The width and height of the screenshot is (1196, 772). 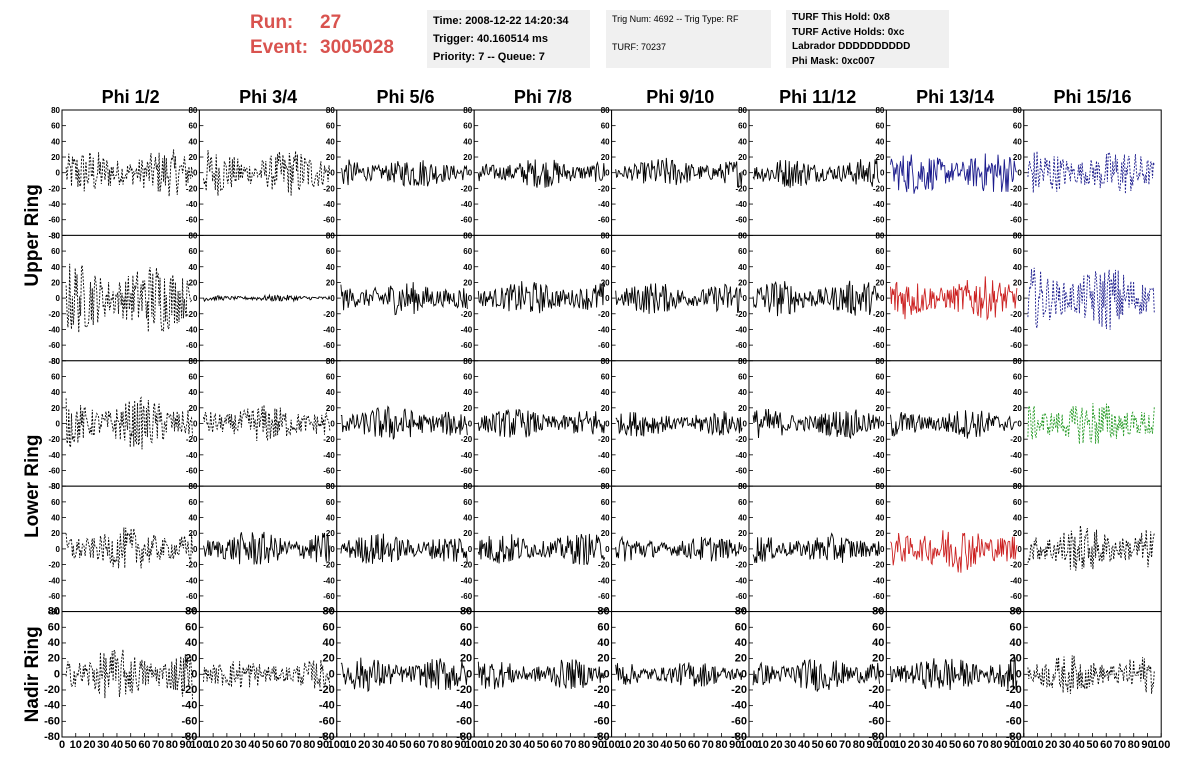 I want to click on column-title: Phi 3/4, so click(x=268, y=97).